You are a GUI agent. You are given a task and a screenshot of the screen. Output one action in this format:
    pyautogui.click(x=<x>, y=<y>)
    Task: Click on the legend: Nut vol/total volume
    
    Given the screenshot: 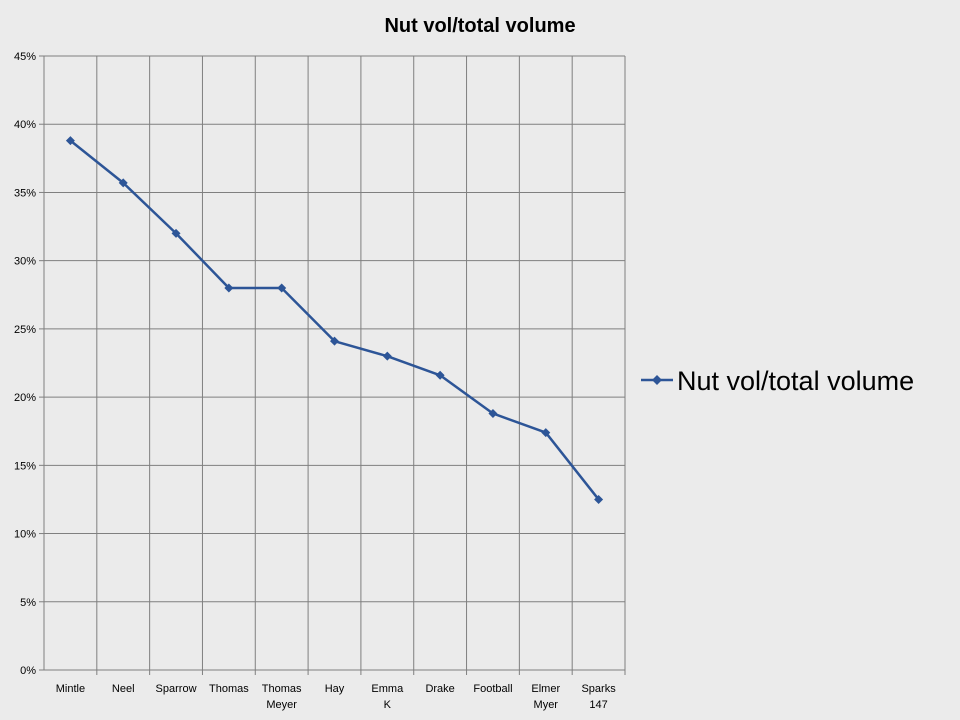 What is the action you would take?
    pyautogui.click(x=777, y=381)
    